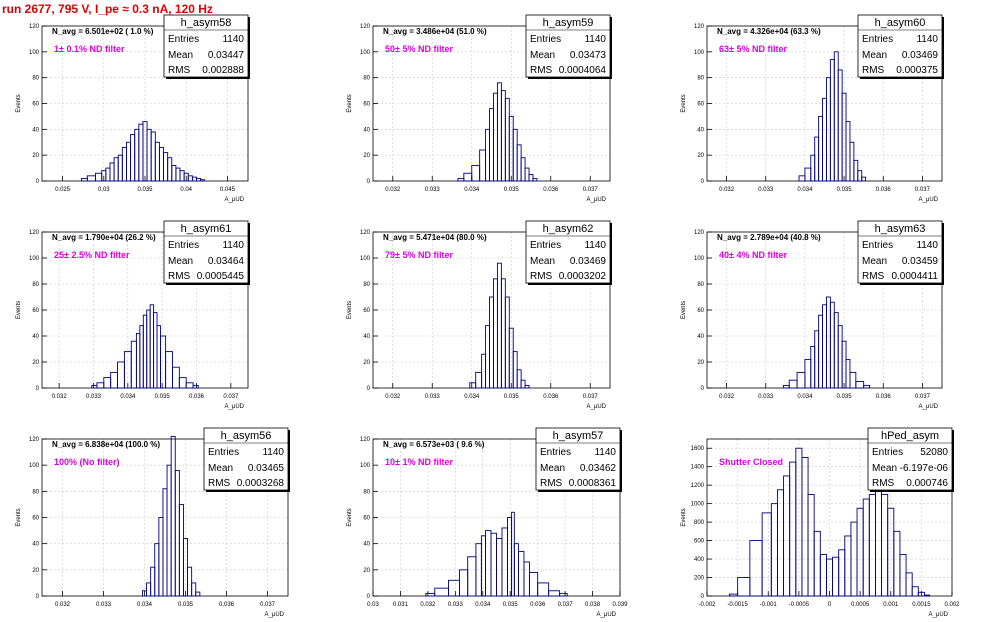 The height and width of the screenshot is (622, 996). Describe the element at coordinates (435, 237) in the screenshot. I see `navg-label: N_avg = 5.471e+04 (80.0 %)` at that location.